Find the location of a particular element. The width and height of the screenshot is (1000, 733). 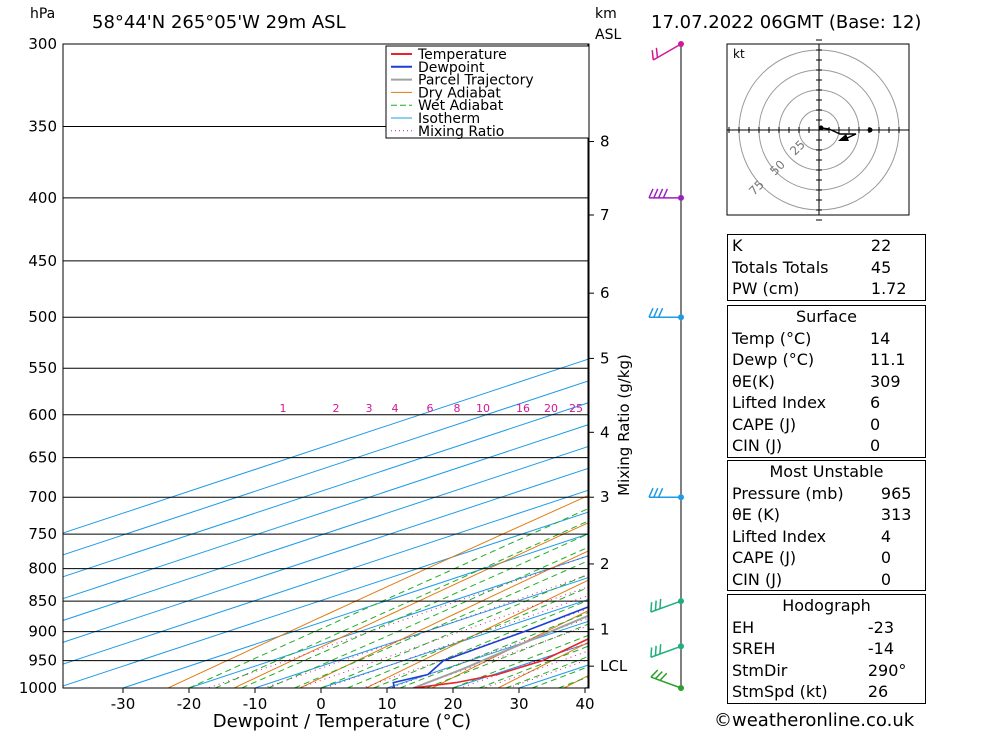

mixing-ratio-label: 20 is located at coordinates (551, 408).